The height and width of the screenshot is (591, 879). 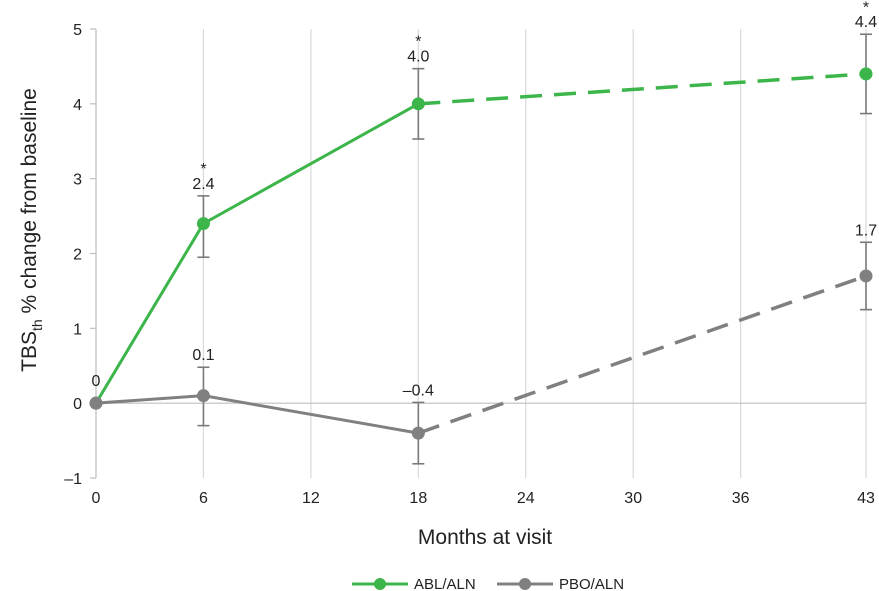 What do you see at coordinates (77, 255) in the screenshot?
I see `y-tick-label-2: 2` at bounding box center [77, 255].